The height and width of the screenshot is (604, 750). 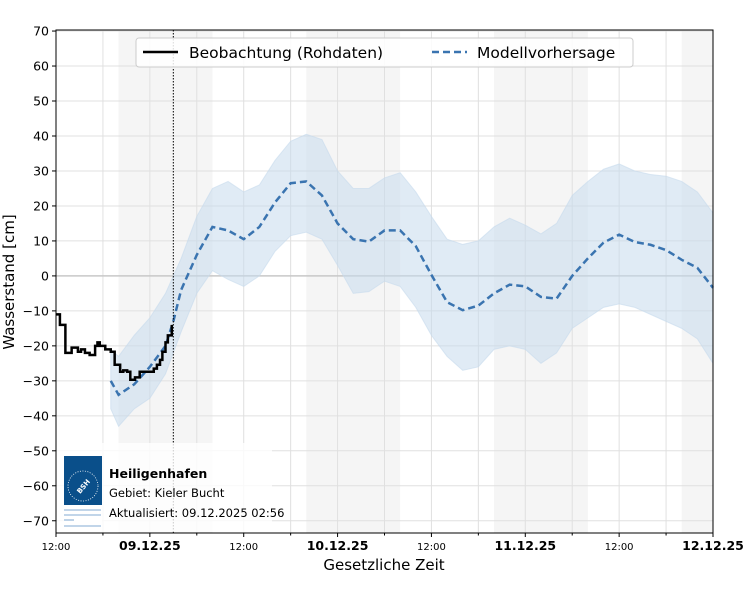 I want to click on station-name: Heiligenhafen, so click(x=158, y=473).